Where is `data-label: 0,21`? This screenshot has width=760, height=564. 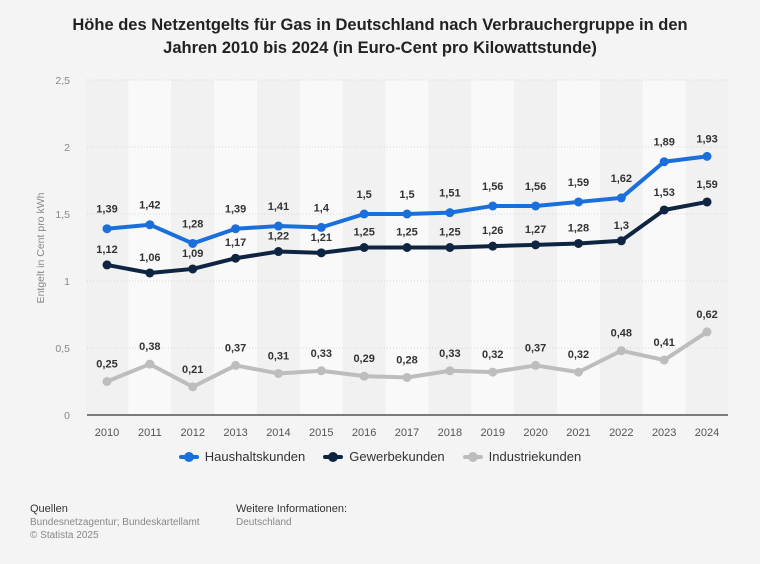
data-label: 0,21 is located at coordinates (192, 370).